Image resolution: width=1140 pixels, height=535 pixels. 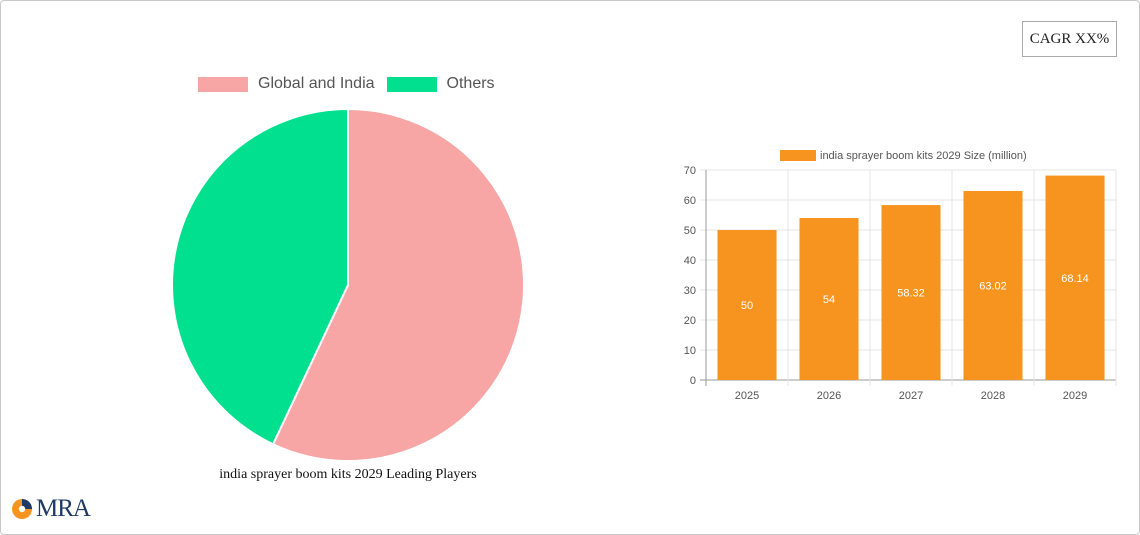 I want to click on legend-label-others: Others, so click(x=470, y=83).